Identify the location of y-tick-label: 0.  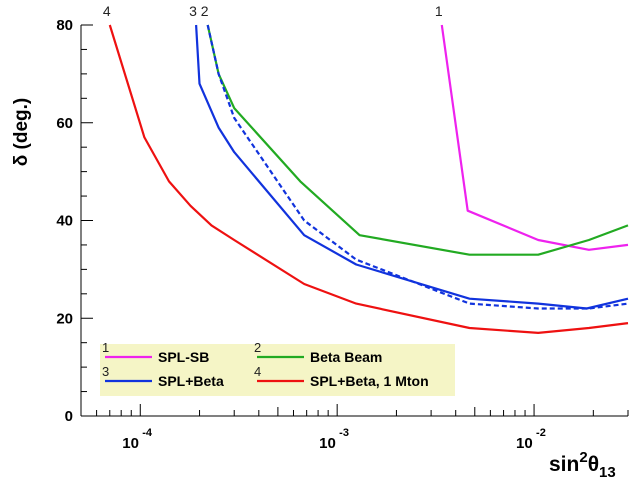
(69, 416).